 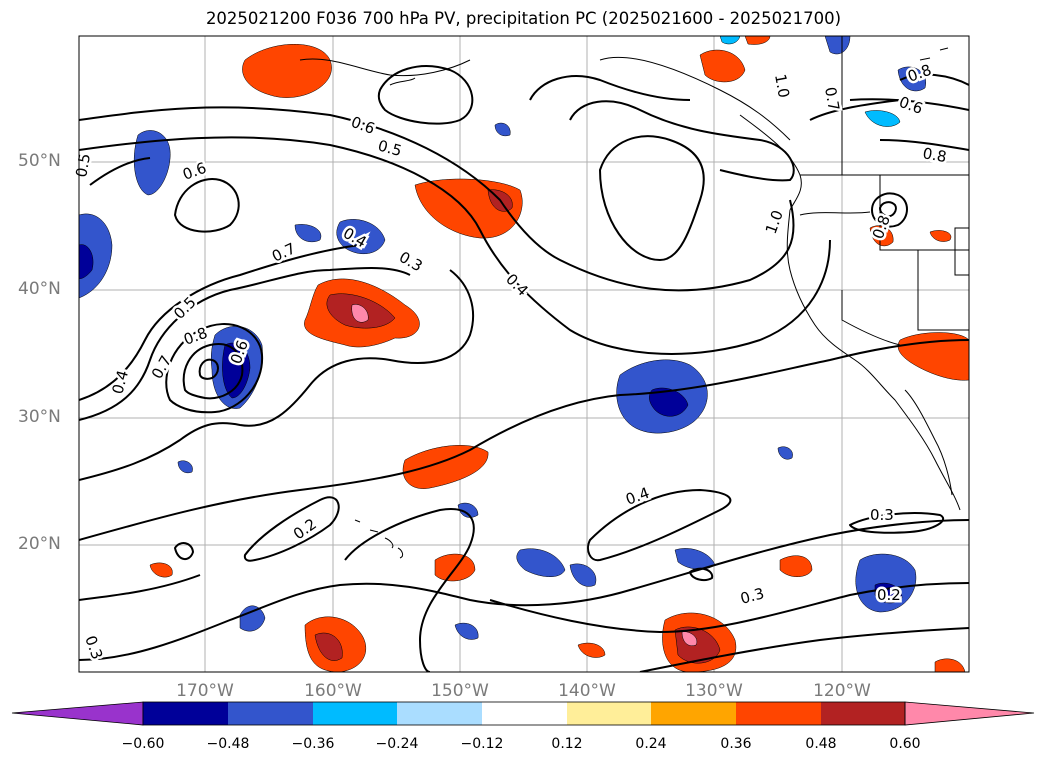 What do you see at coordinates (889, 595) in the screenshot?
I see `contour-label: 0.2` at bounding box center [889, 595].